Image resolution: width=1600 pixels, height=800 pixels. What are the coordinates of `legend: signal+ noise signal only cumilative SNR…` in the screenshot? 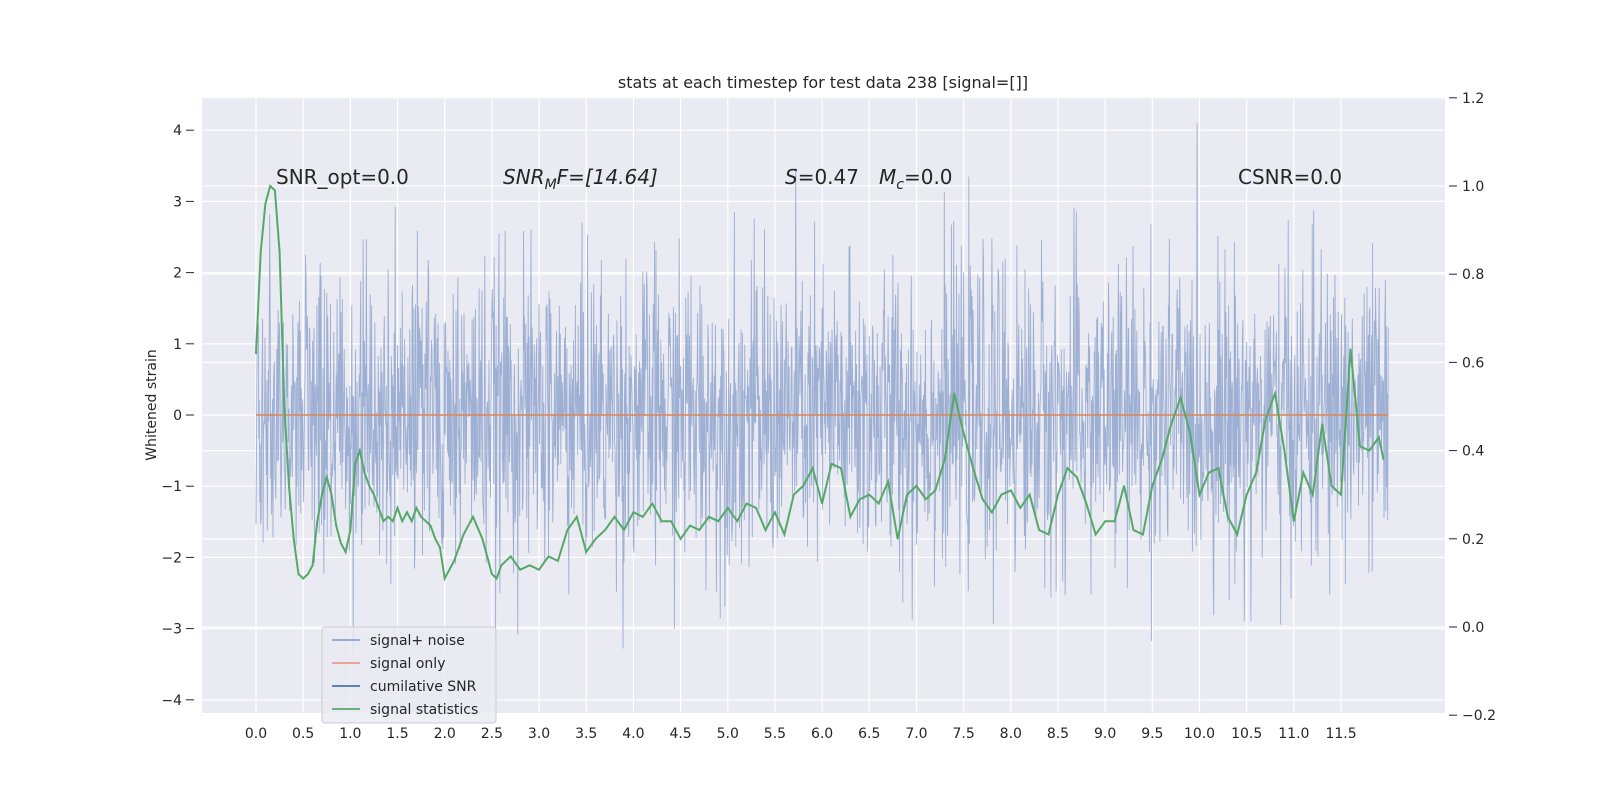 It's located at (409, 675).